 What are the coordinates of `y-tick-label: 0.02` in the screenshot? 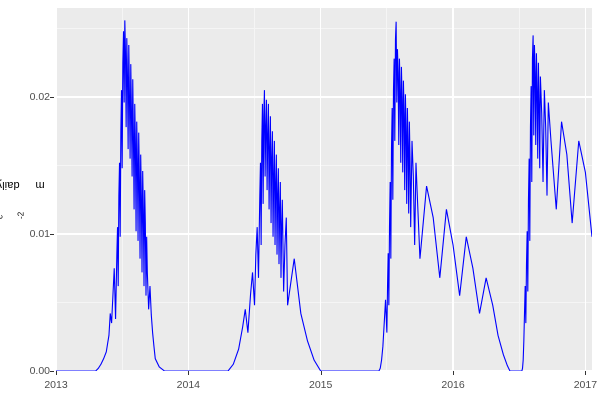 It's located at (39, 97).